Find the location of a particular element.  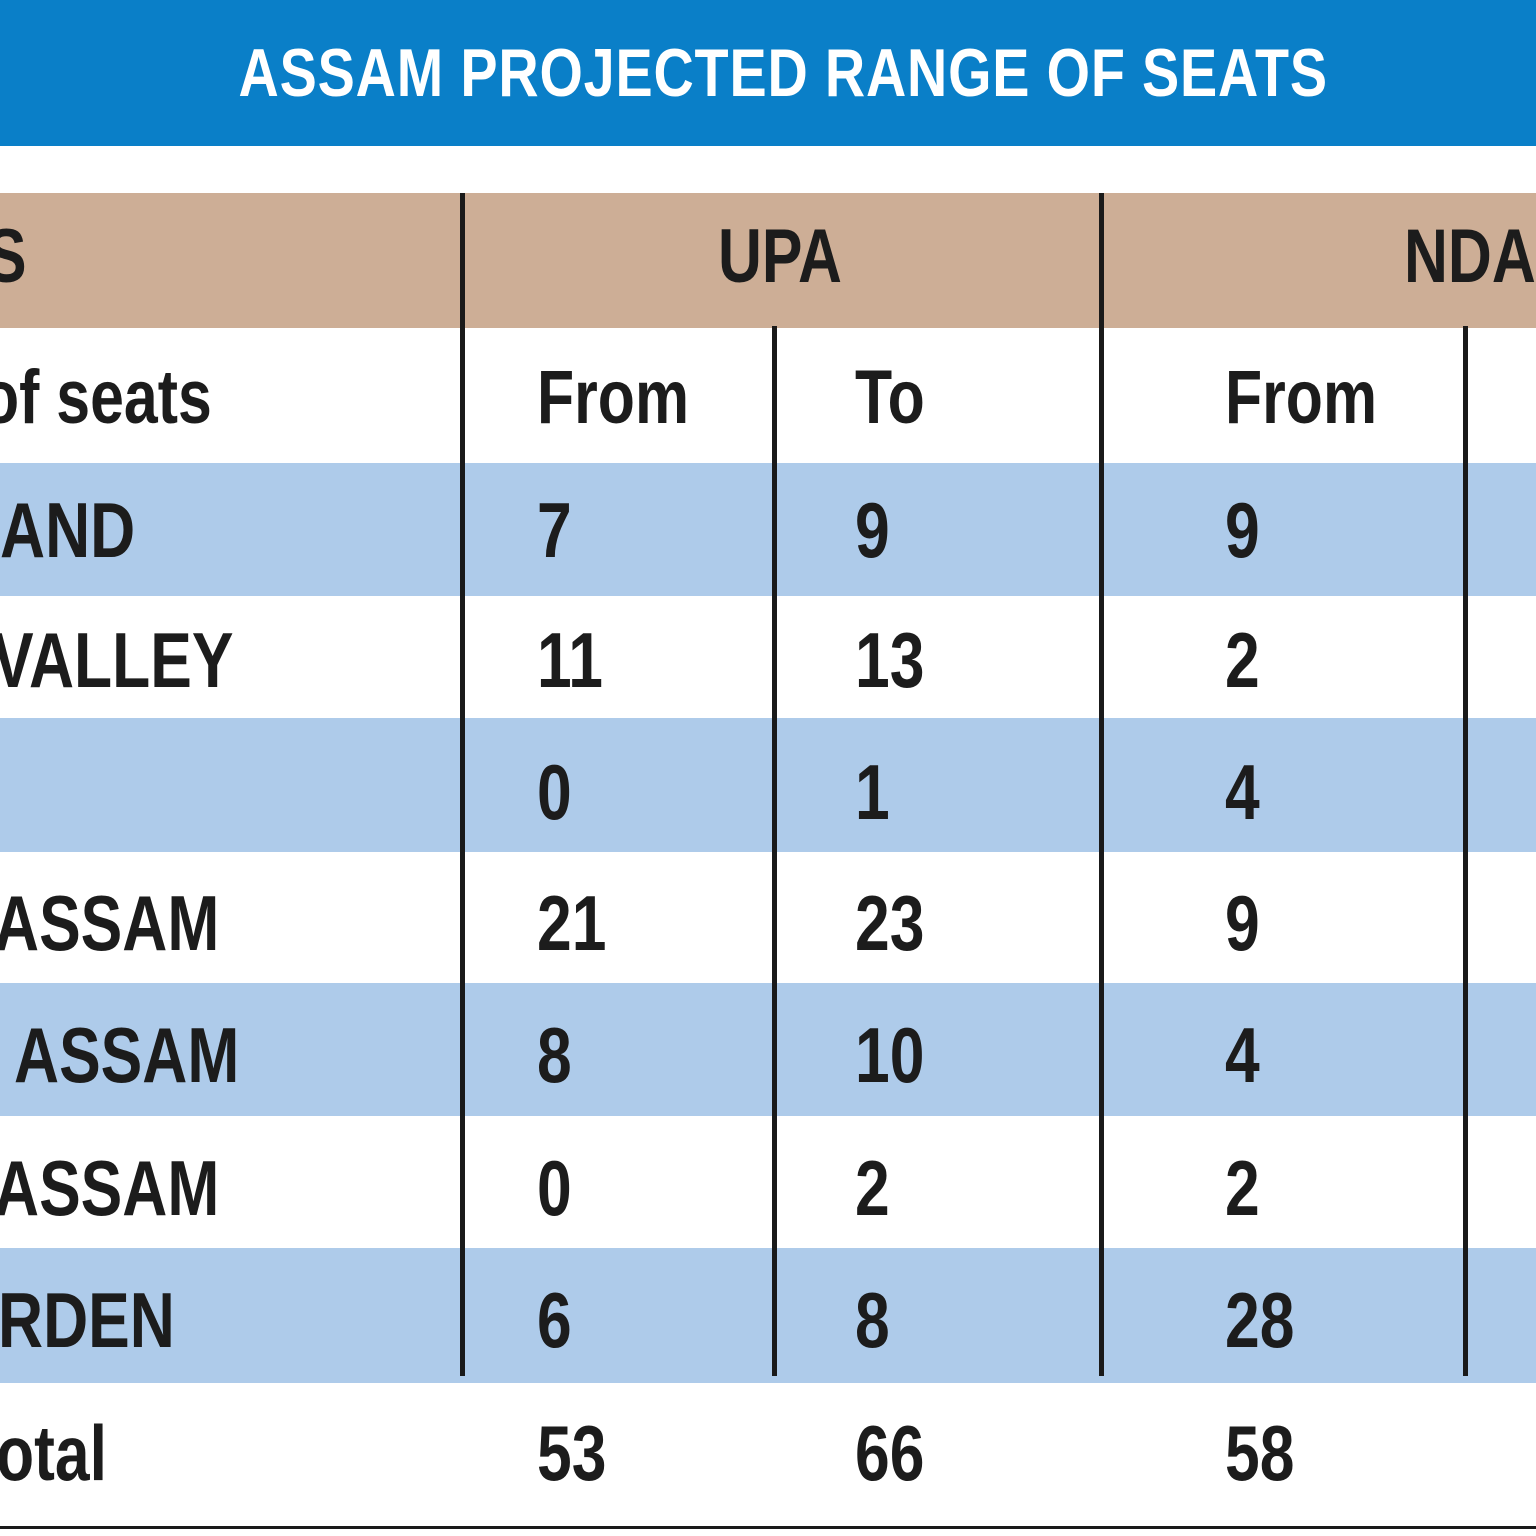

nda-group-header: NDA is located at coordinates (1470, 256).